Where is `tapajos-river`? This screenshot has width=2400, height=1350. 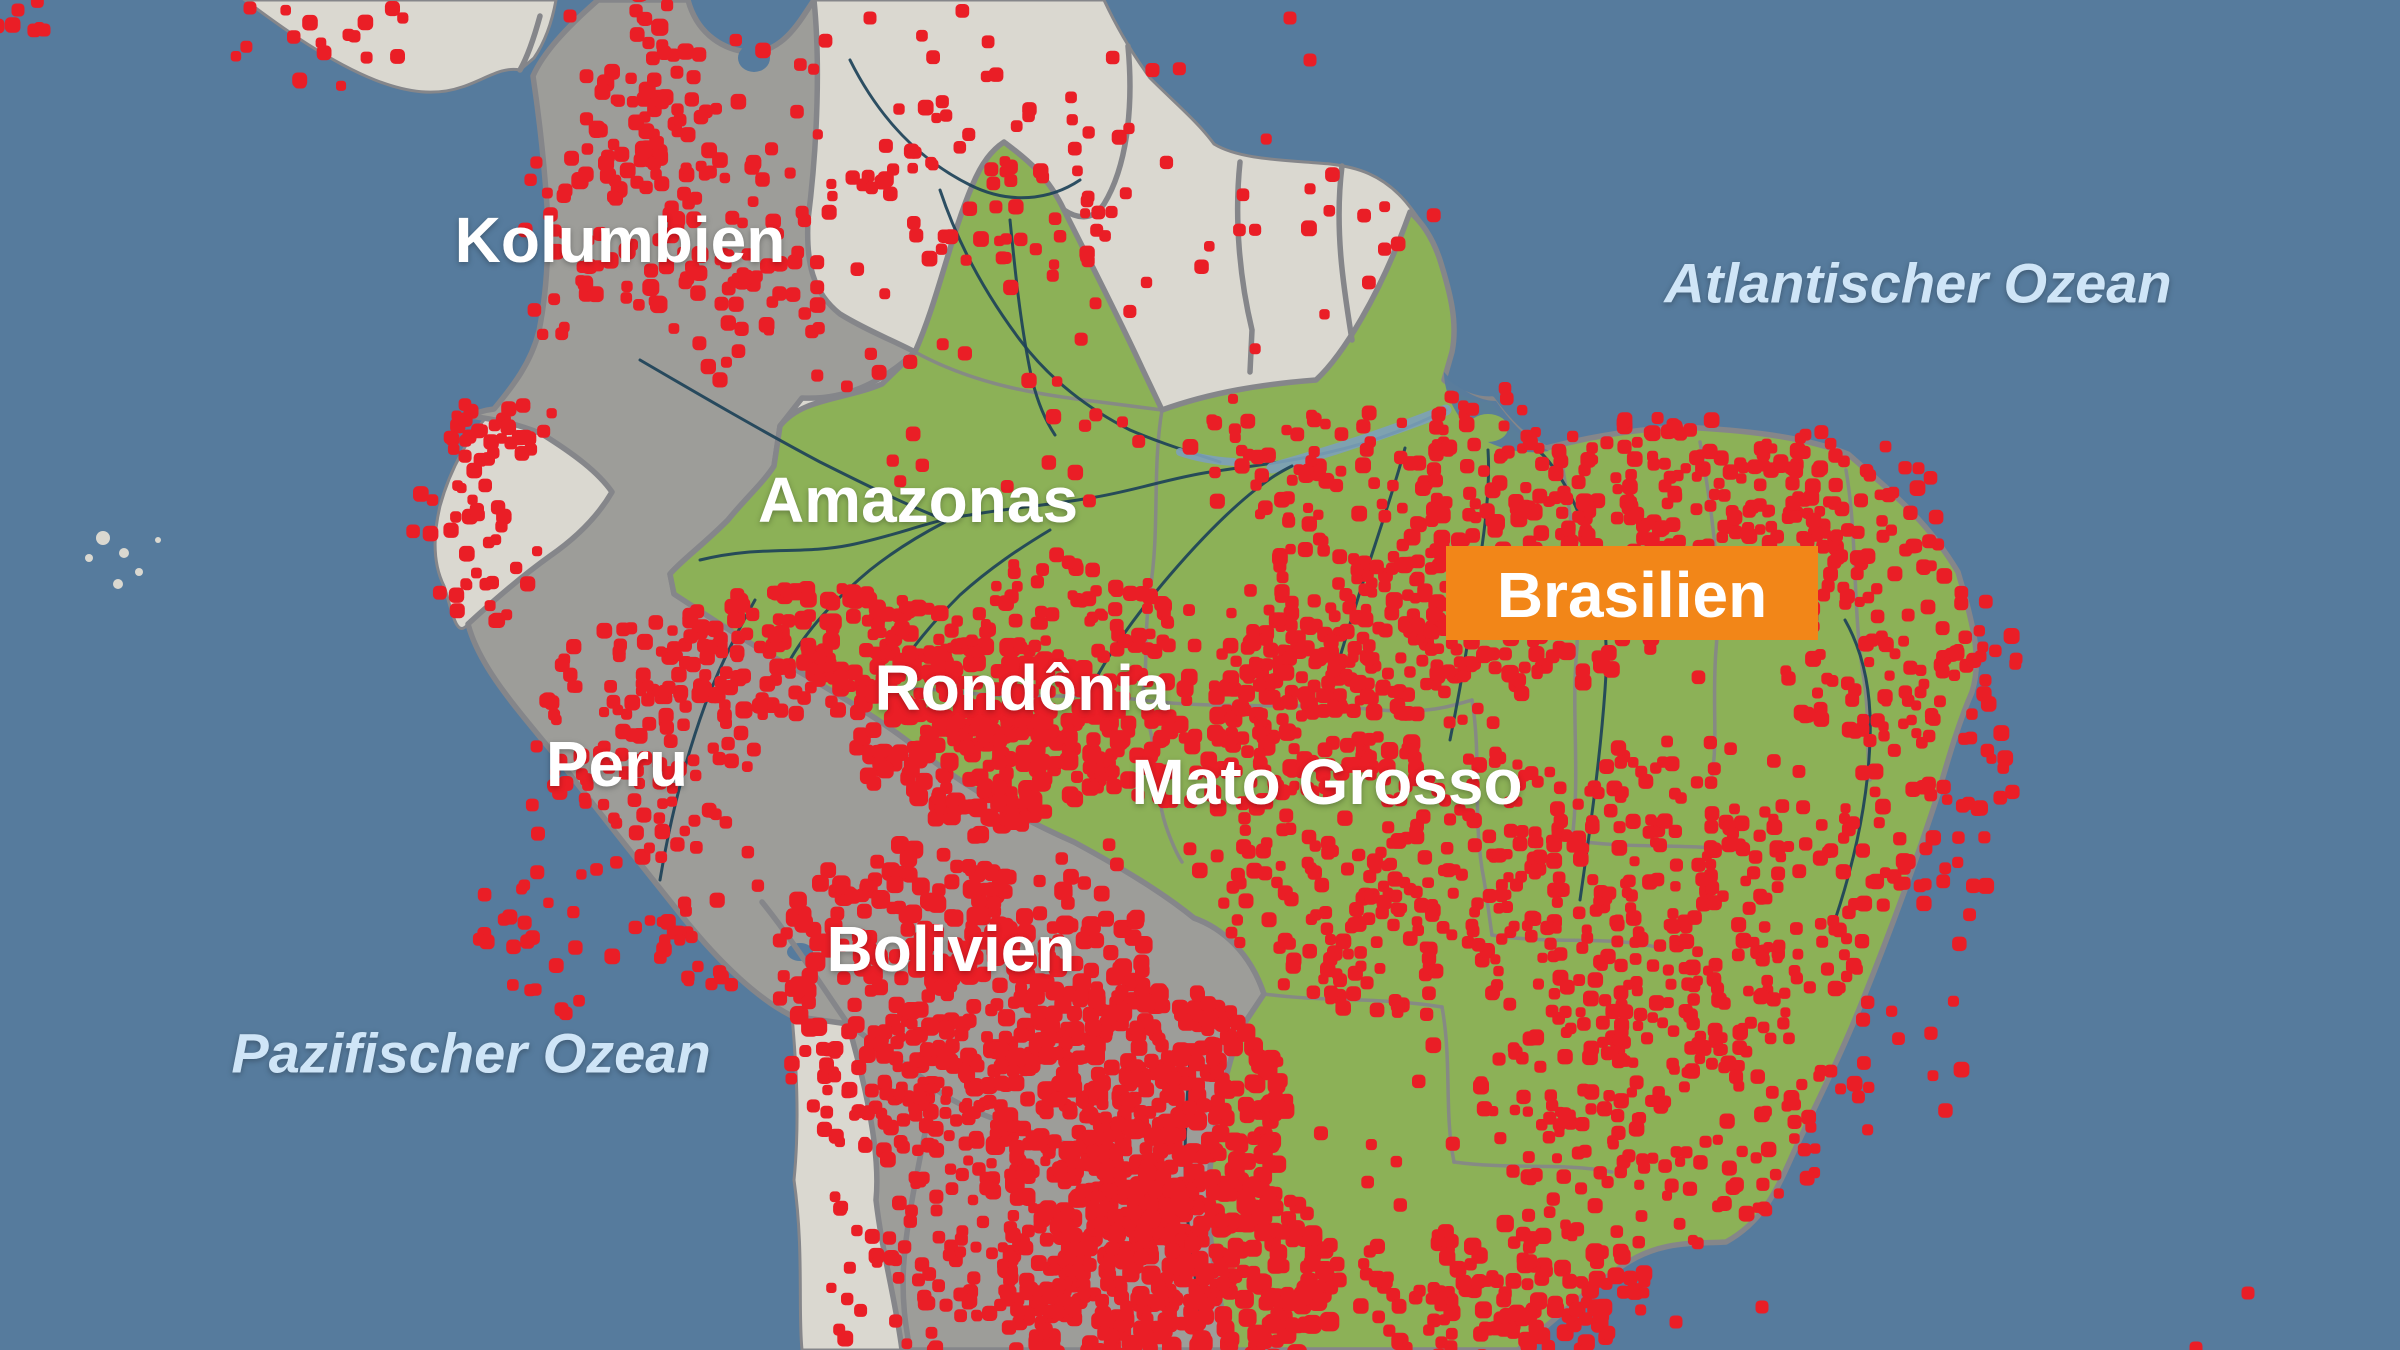 tapajos-river is located at coordinates (1367, 569).